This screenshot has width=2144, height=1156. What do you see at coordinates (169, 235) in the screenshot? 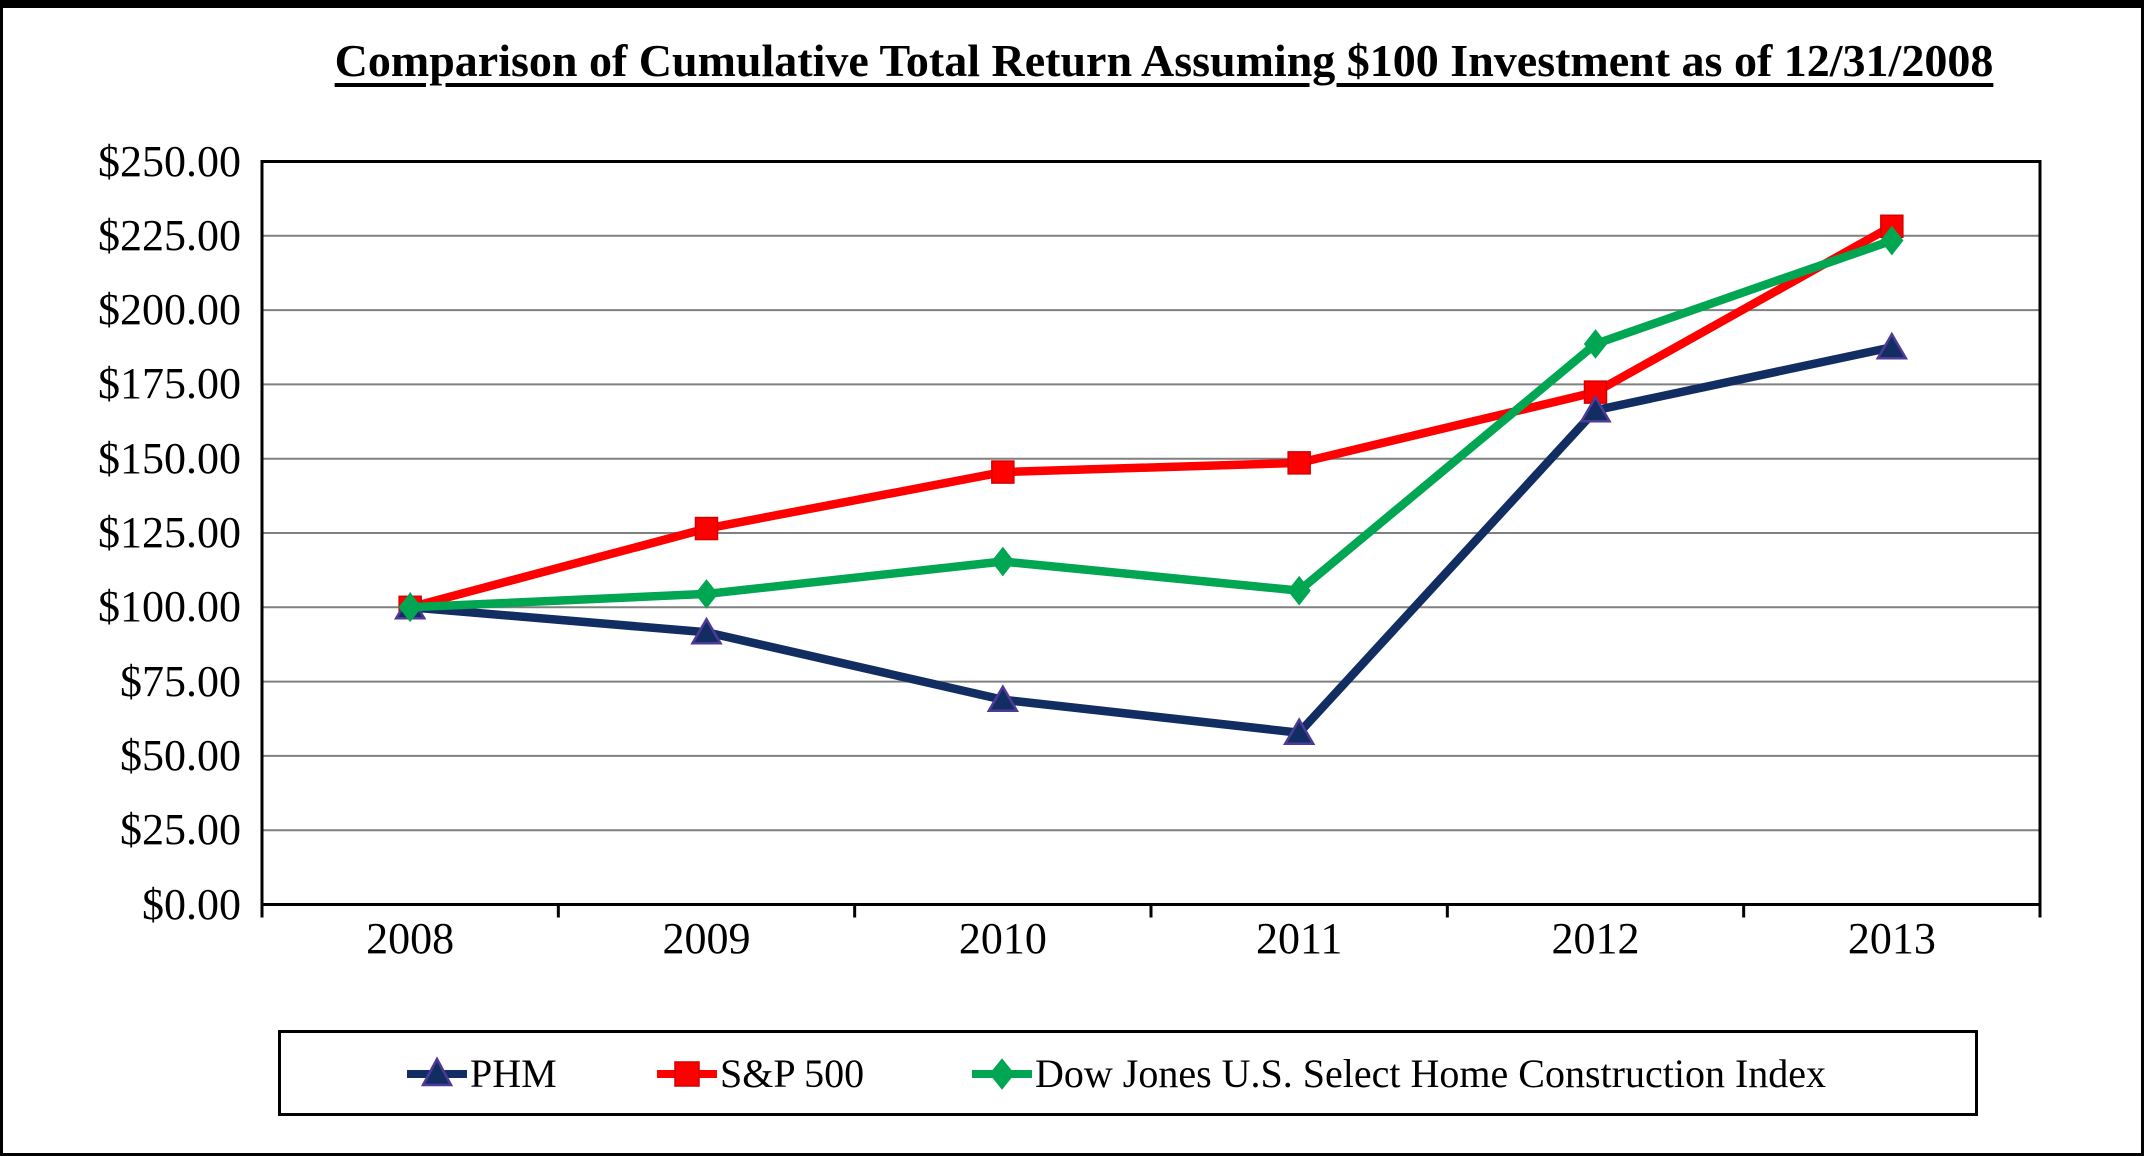
I see `y-axis-label: $225.00` at bounding box center [169, 235].